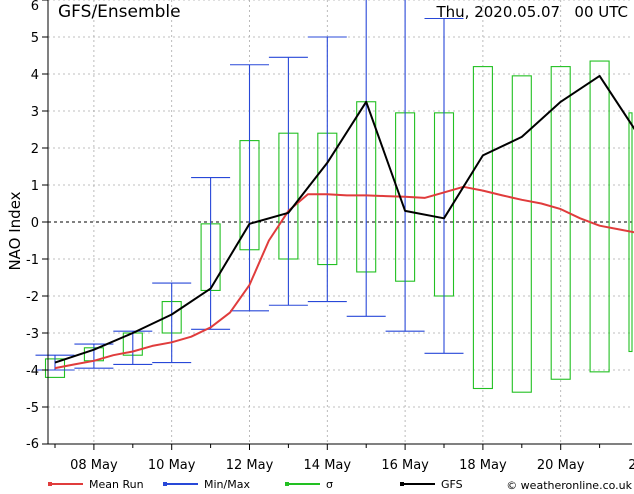 The height and width of the screenshot is (494, 634). I want to click on y-tick-label: -6, so click(32, 444).